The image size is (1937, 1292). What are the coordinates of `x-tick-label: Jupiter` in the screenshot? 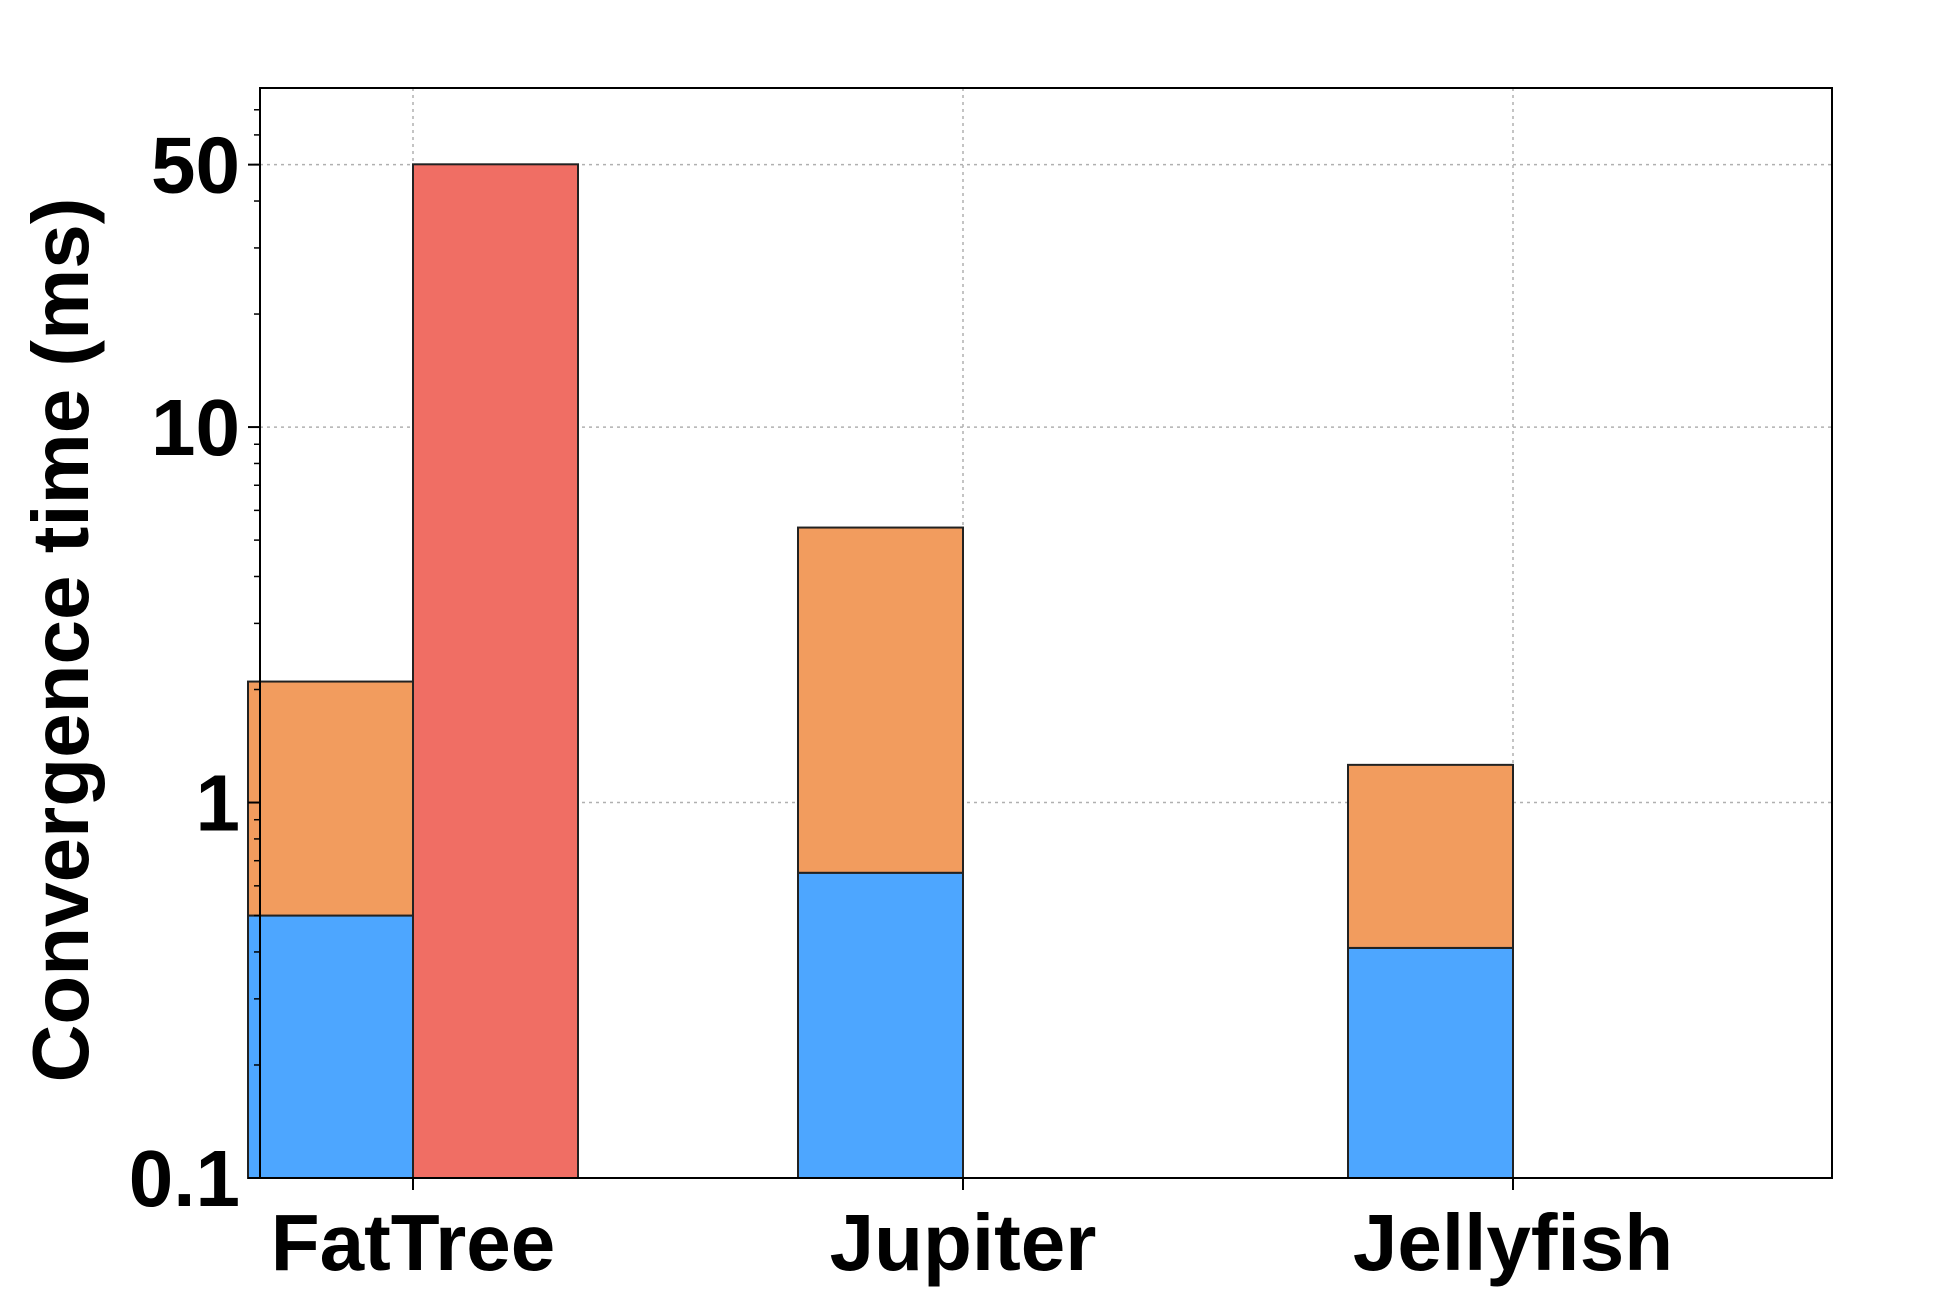 It's located at (963, 1242).